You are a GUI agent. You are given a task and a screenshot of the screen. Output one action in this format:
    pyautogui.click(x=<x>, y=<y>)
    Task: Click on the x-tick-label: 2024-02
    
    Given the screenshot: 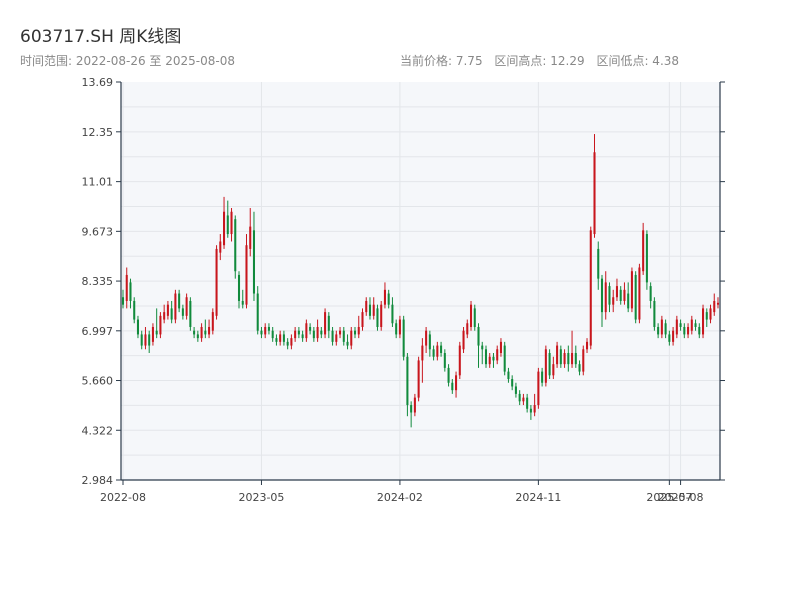 What is the action you would take?
    pyautogui.click(x=400, y=497)
    